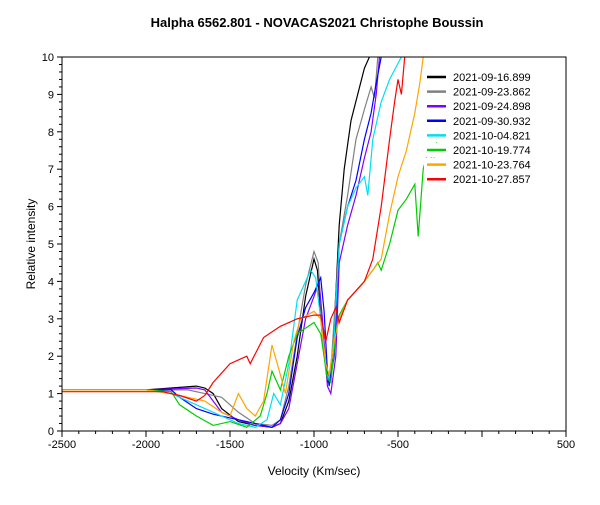 Image resolution: width=600 pixels, height=505 pixels. What do you see at coordinates (51, 320) in the screenshot?
I see `y-tick-label: 3` at bounding box center [51, 320].